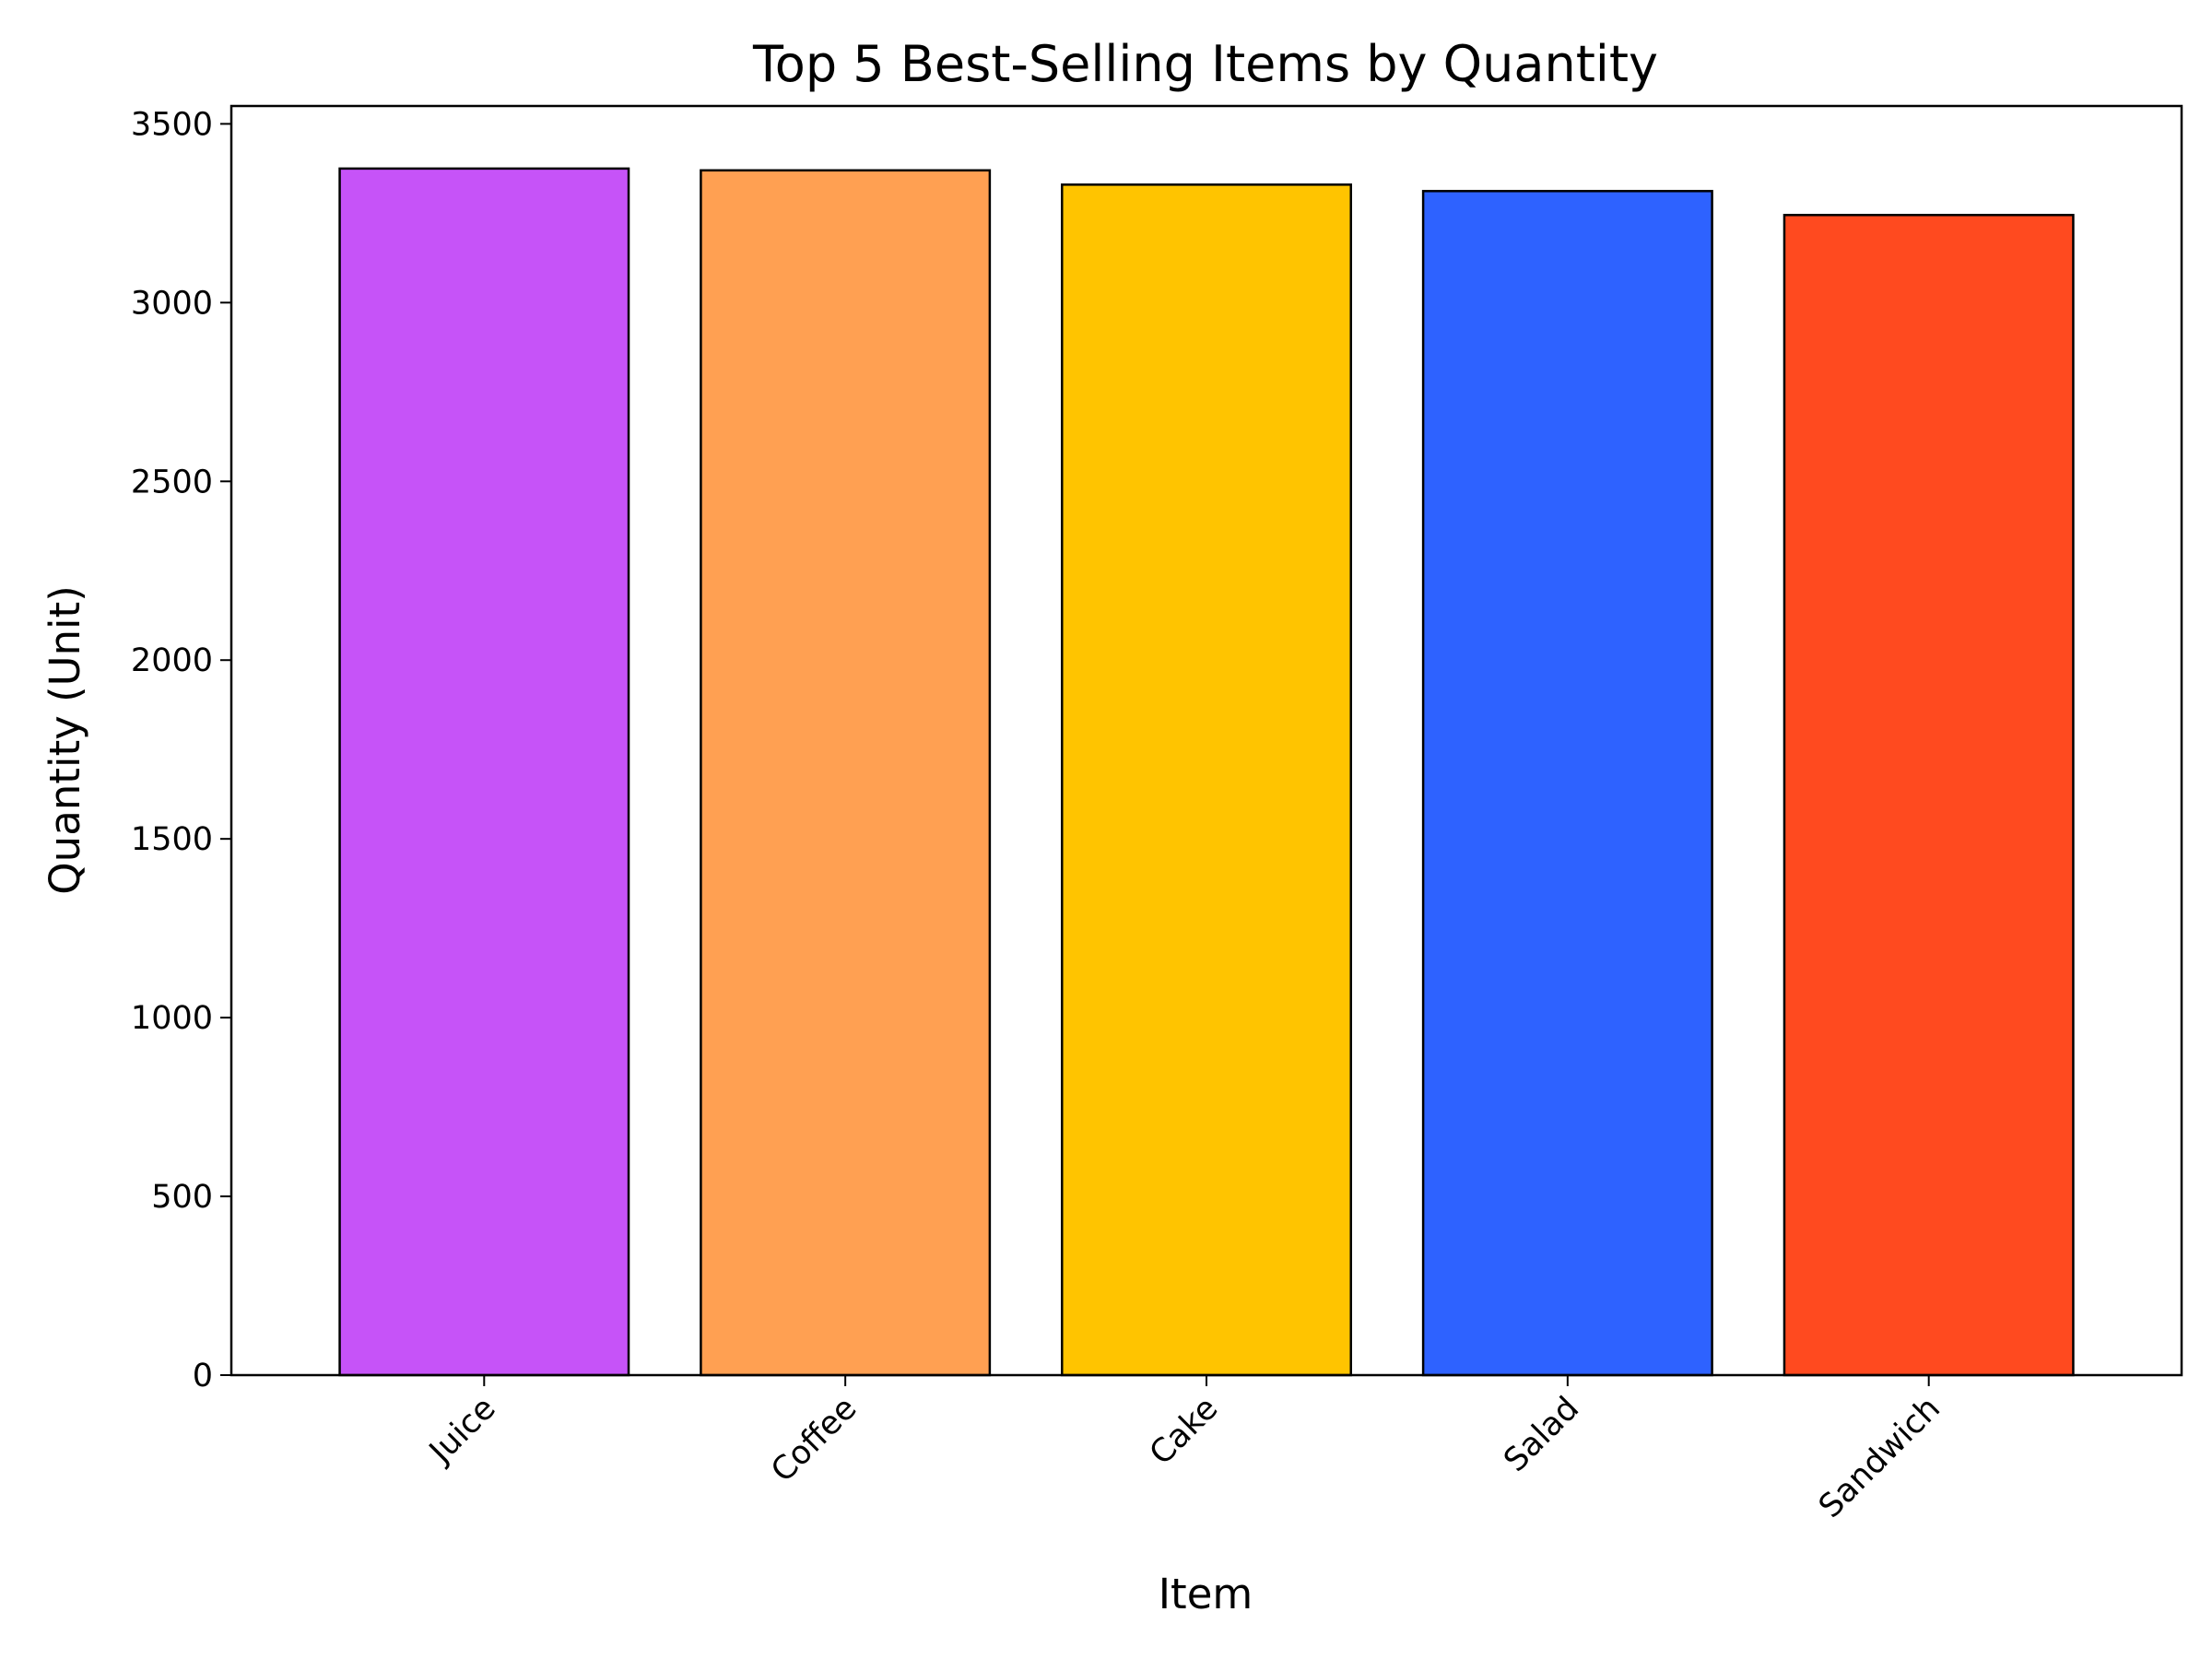 The image size is (2212, 1659). I want to click on y-tick-label: 3500, so click(172, 124).